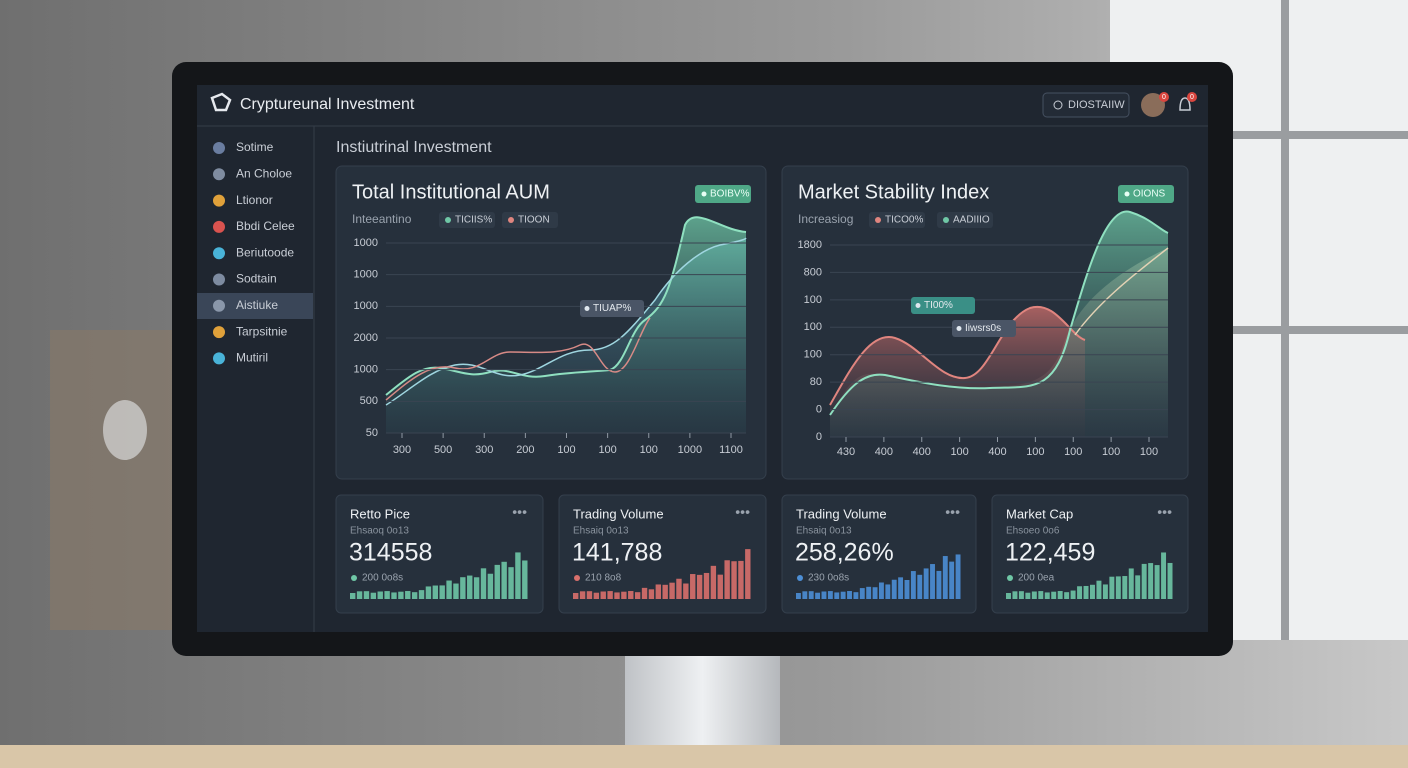 This screenshot has height=768, width=1408. Describe the element at coordinates (828, 578) in the screenshot. I see `card-note: 230 0o8s` at that location.